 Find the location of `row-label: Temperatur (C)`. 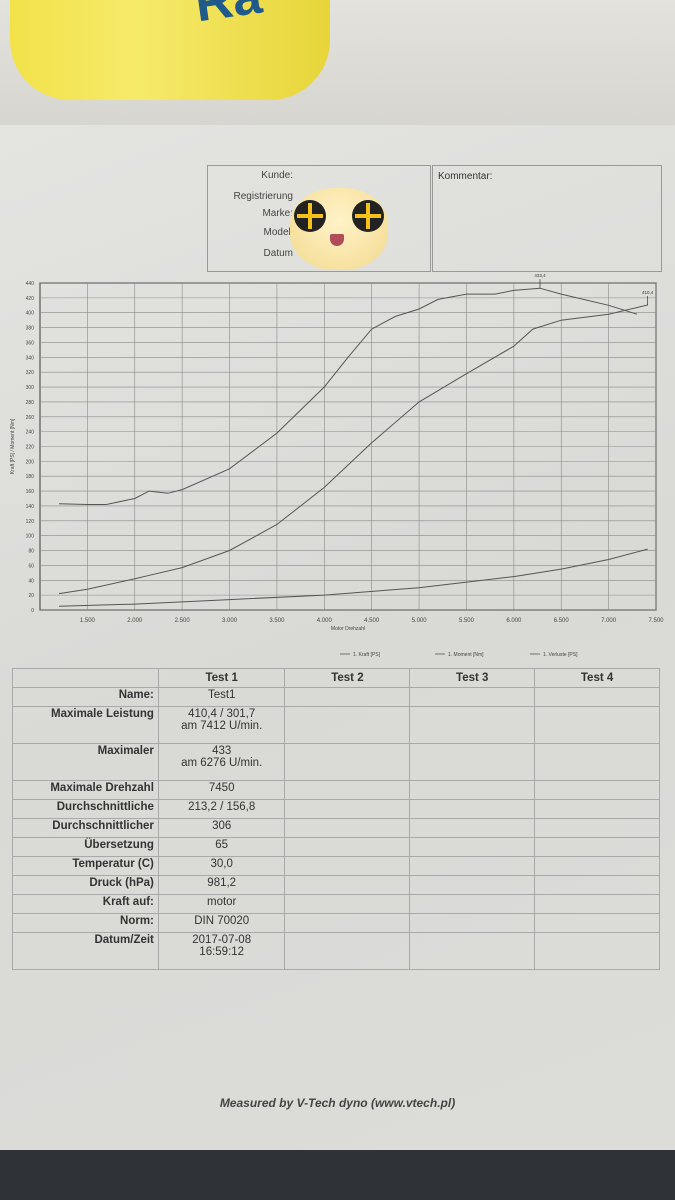

row-label: Temperatur (C) is located at coordinates (85, 866).